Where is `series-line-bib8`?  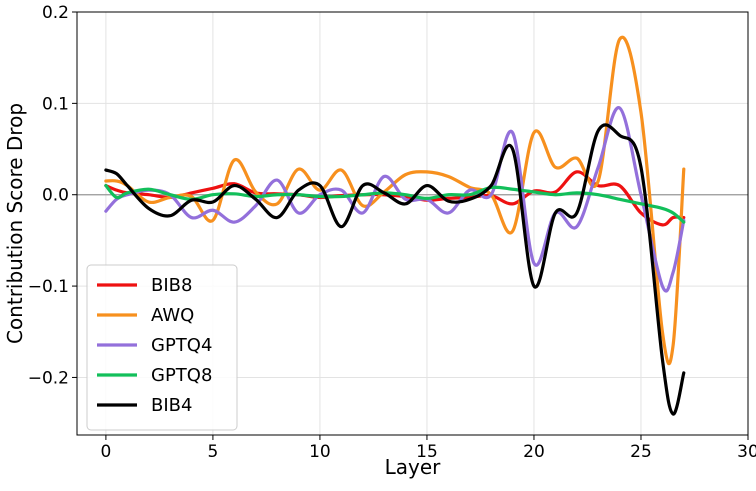
series-line-bib8 is located at coordinates (395, 198).